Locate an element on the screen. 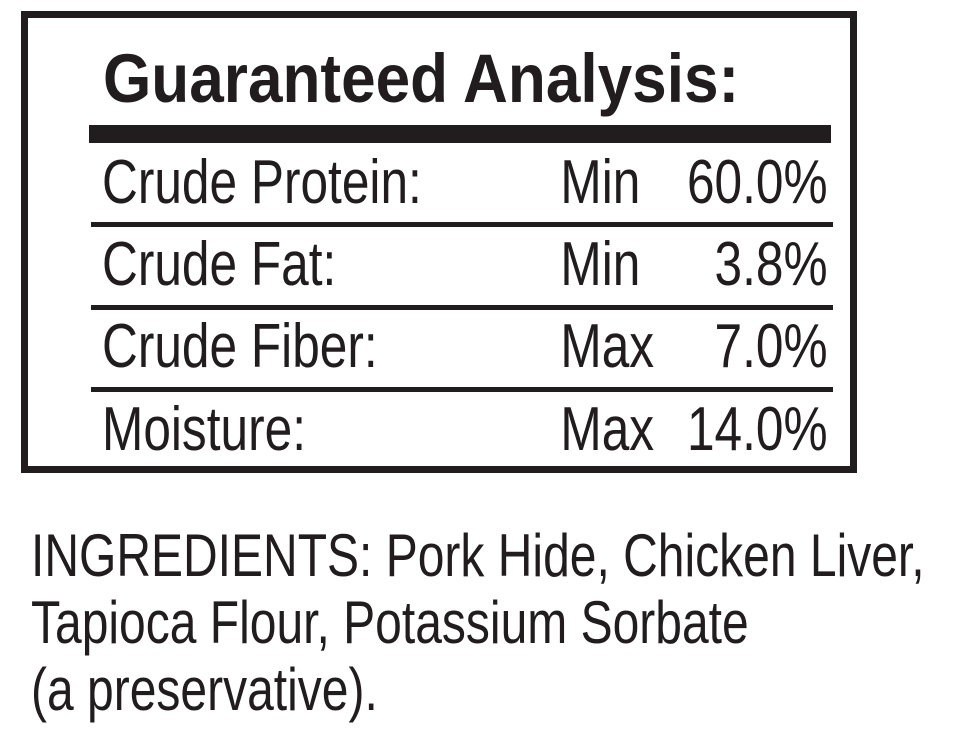 The height and width of the screenshot is (731, 963). nutrient-value: Min 60.0% is located at coordinates (693, 183).